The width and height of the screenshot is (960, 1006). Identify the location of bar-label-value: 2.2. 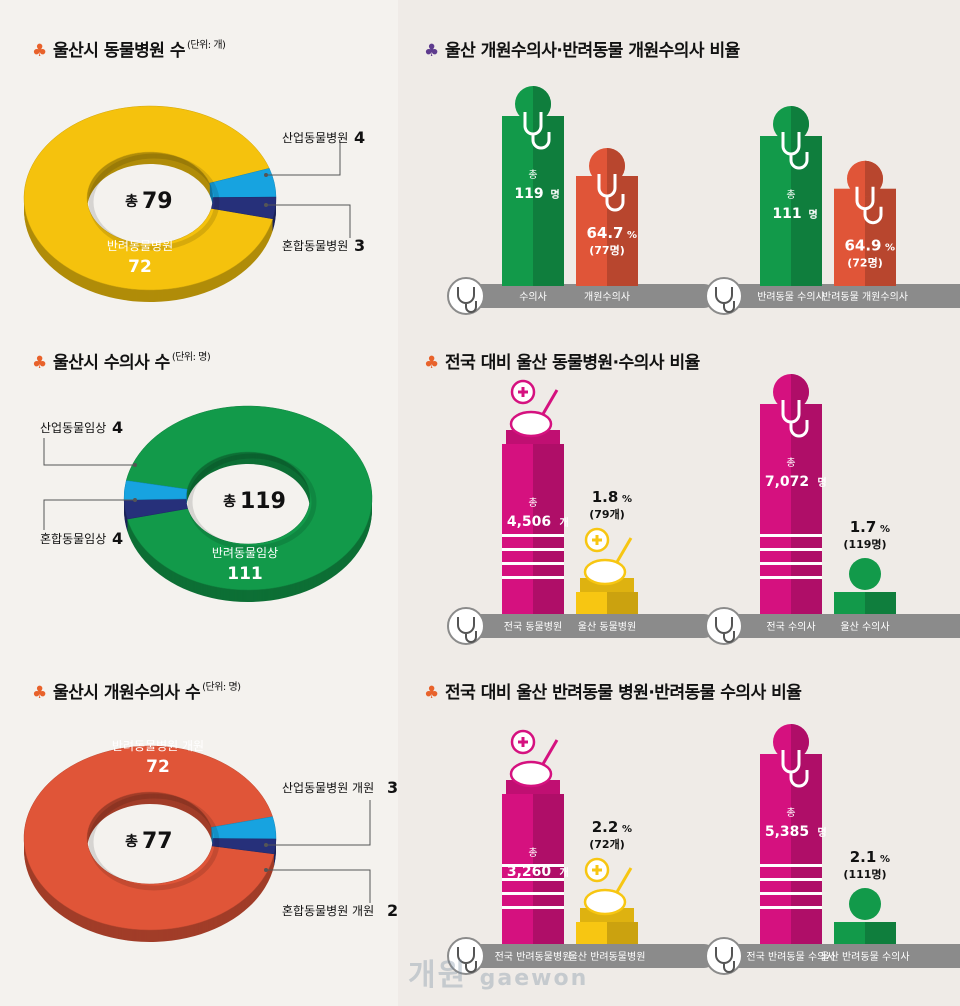
(605, 827).